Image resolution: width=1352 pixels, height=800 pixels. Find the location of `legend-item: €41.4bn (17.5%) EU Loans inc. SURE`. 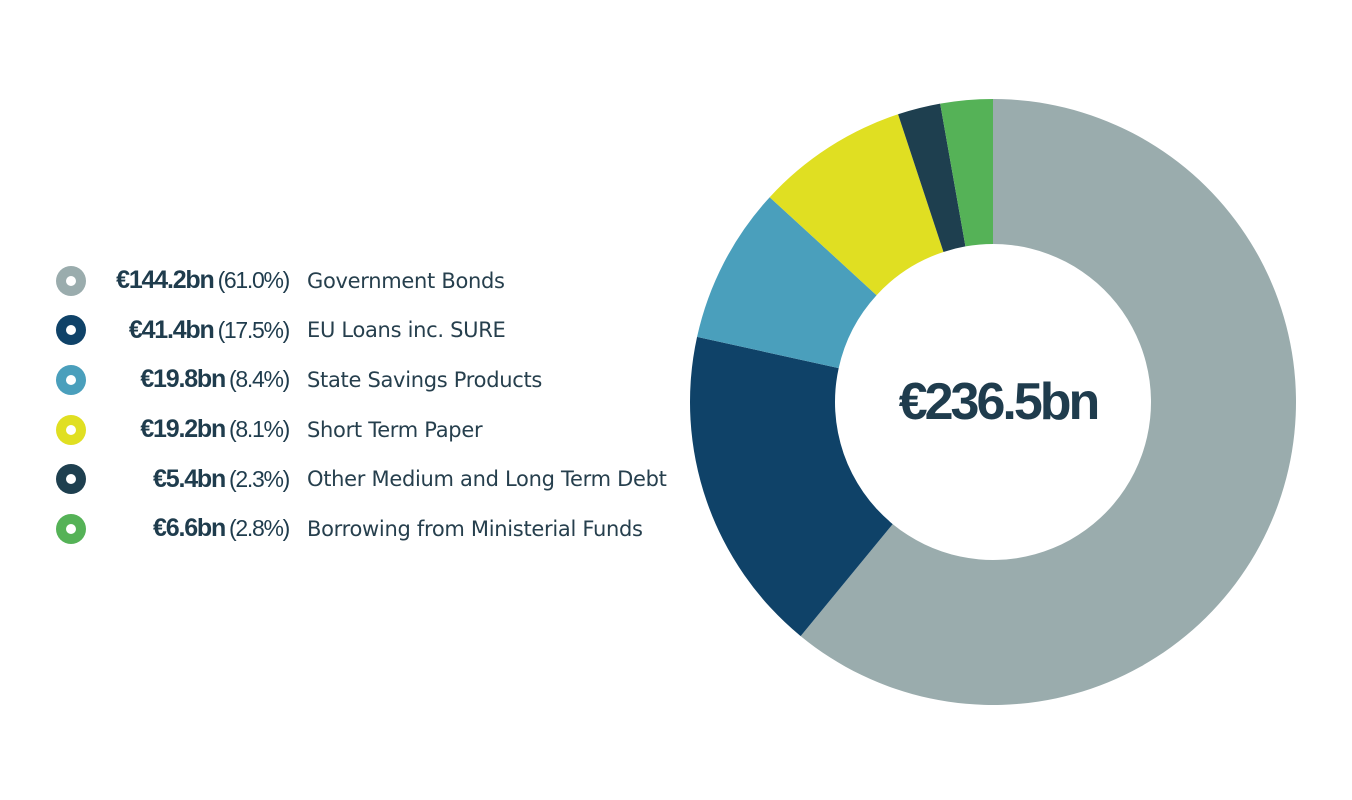

legend-item: €41.4bn (17.5%) EU Loans inc. SURE is located at coordinates (386, 331).